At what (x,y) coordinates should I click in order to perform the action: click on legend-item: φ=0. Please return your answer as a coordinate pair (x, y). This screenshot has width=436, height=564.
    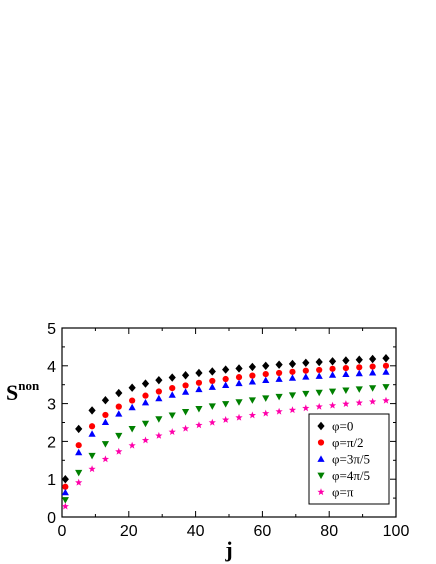
    Looking at the image, I should click on (335, 426).